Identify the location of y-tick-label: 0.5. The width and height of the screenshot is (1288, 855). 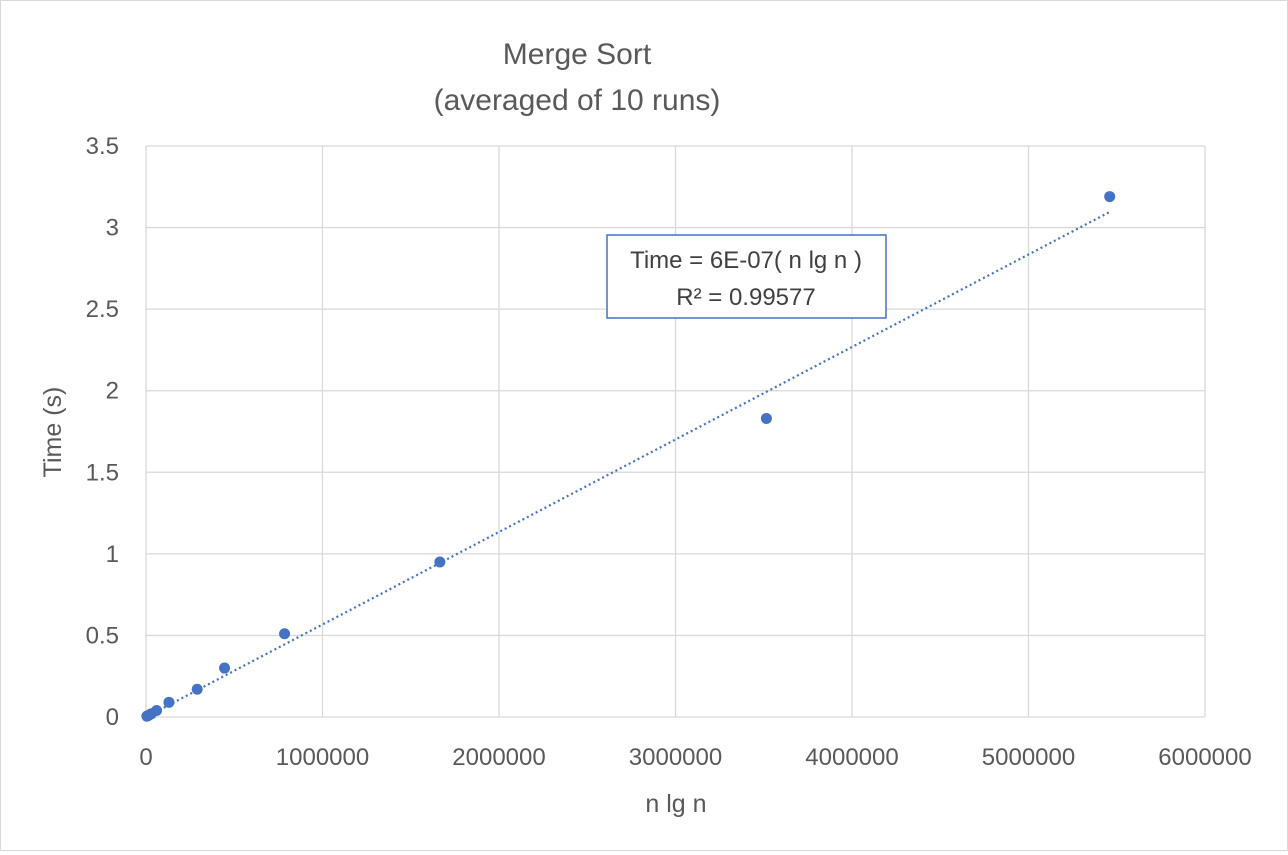
(102, 635).